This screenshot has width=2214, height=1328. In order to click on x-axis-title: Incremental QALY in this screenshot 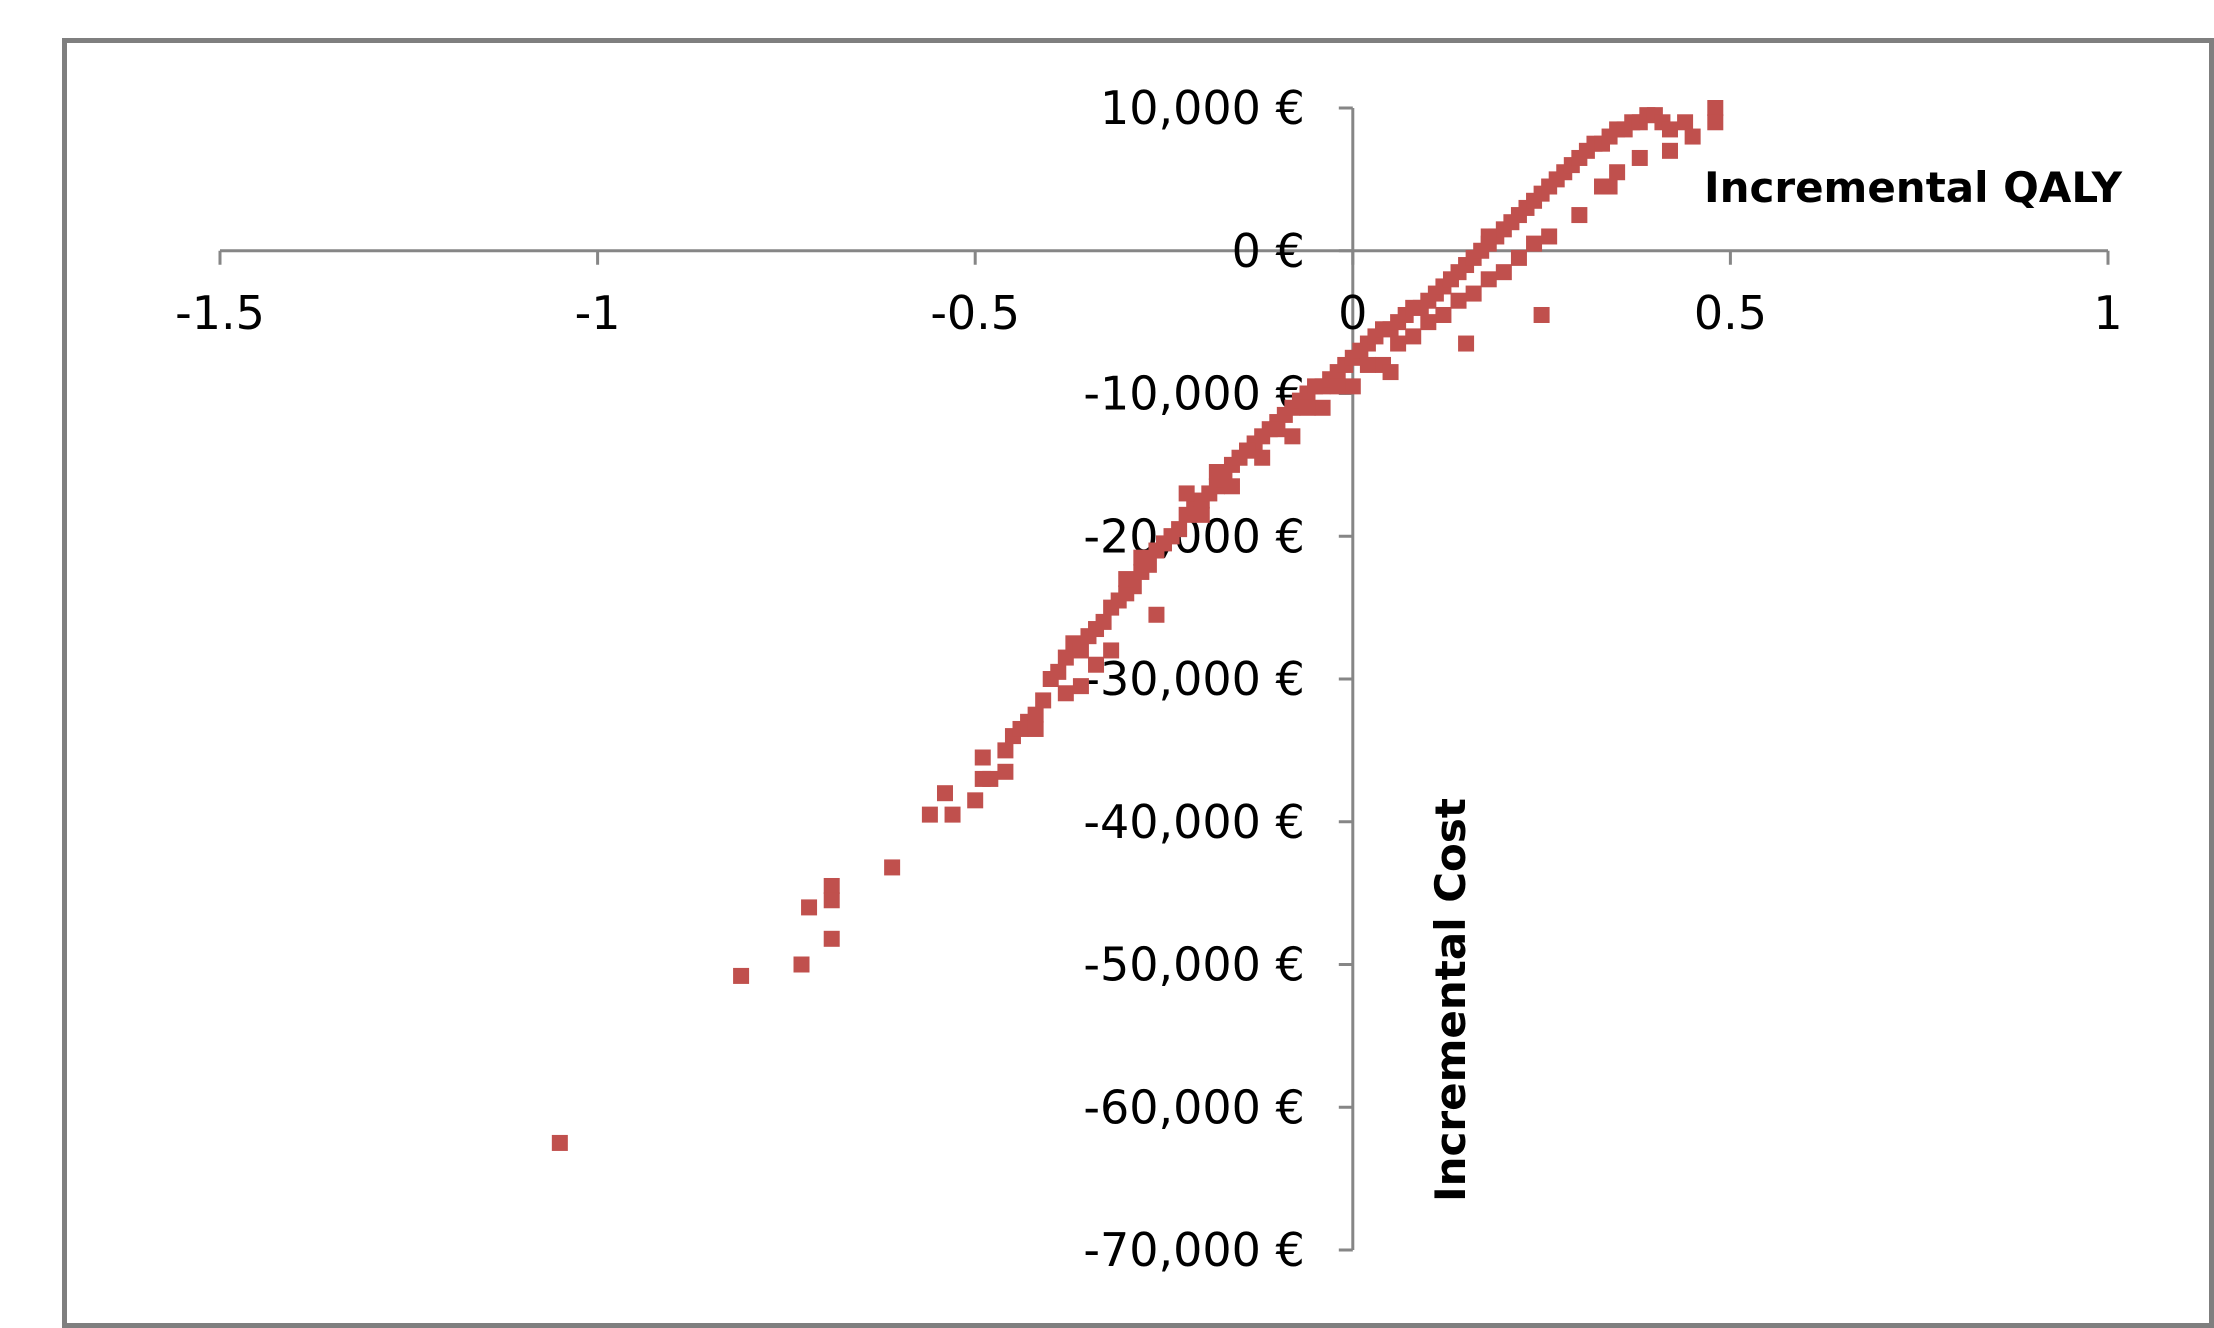, I will do `click(1913, 187)`.